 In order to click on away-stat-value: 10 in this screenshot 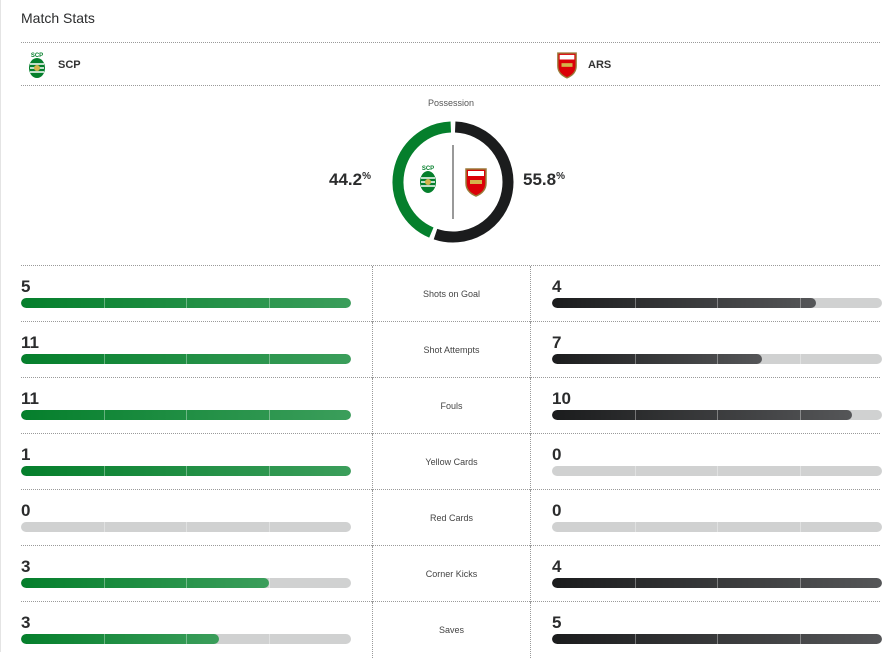, I will do `click(561, 398)`.